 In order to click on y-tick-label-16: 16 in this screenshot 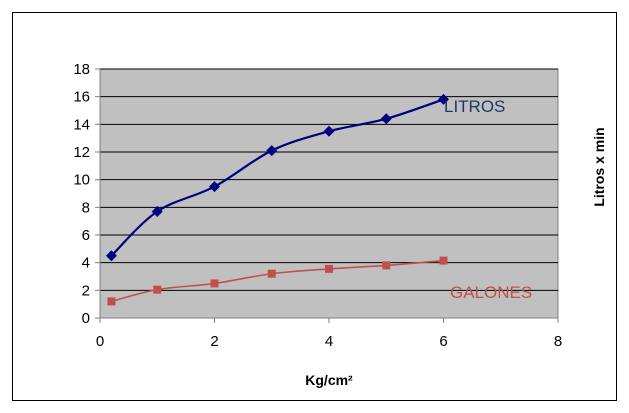, I will do `click(81, 97)`.